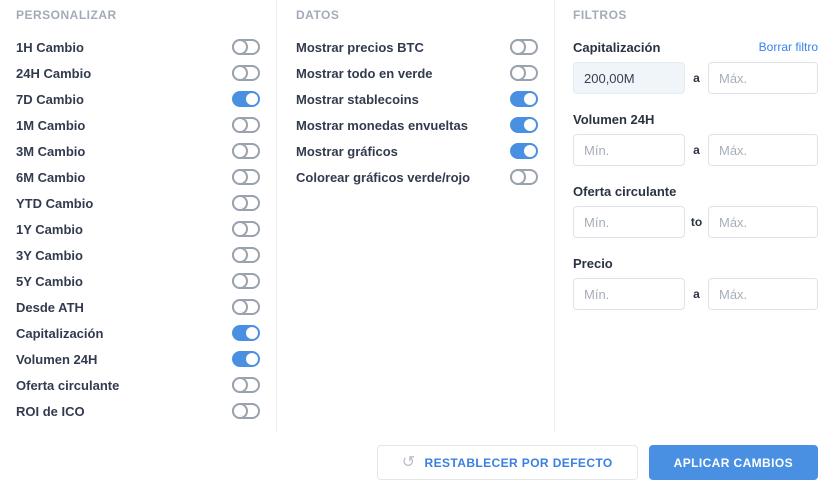 This screenshot has height=487, width=833. I want to click on toggle-row: YTD Cambio, so click(138, 203).